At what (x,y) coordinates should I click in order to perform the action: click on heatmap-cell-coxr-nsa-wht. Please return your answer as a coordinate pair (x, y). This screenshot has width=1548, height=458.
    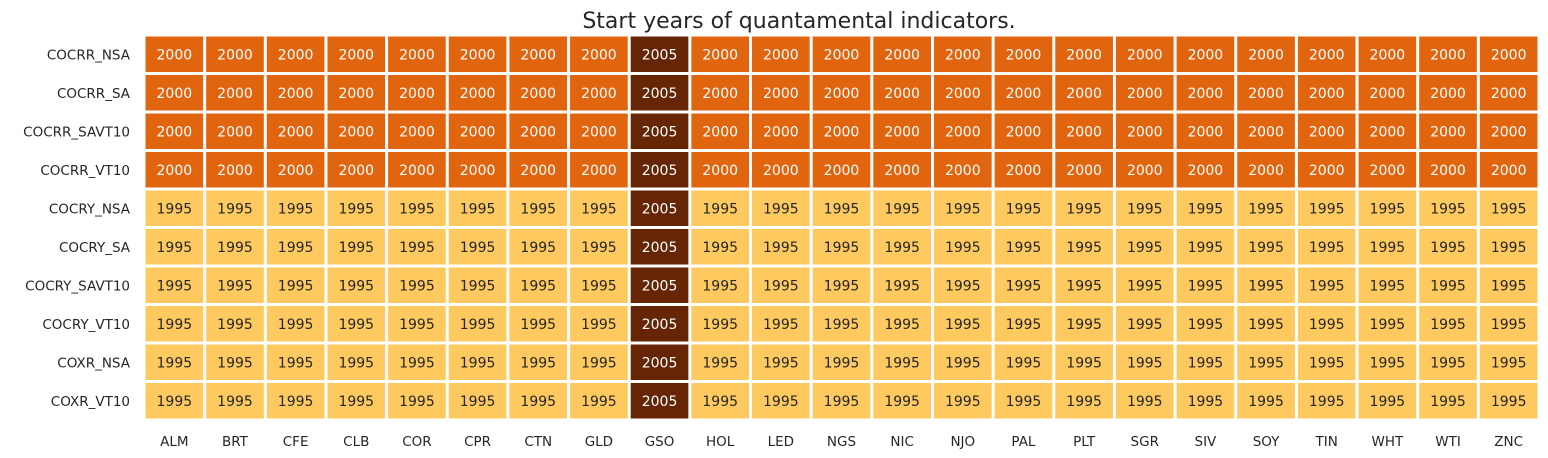
    Looking at the image, I should click on (1387, 362).